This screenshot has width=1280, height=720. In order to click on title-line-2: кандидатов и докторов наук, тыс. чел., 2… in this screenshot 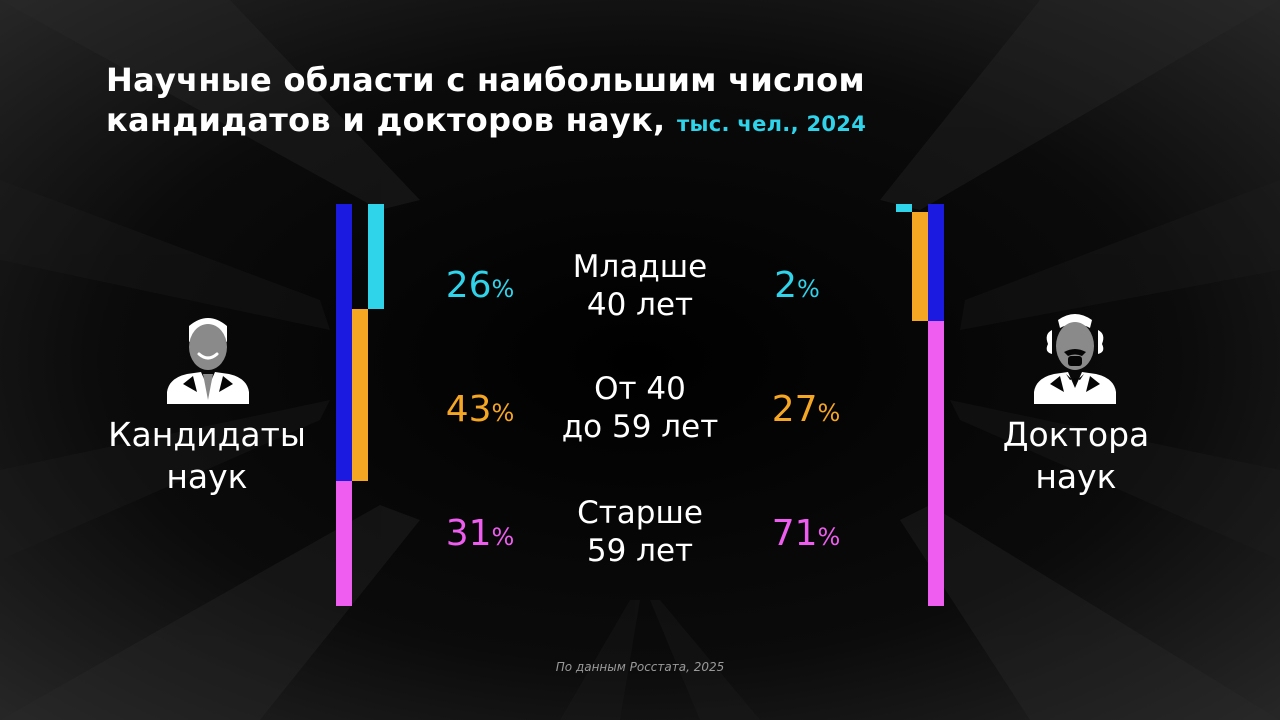, I will do `click(556, 122)`.